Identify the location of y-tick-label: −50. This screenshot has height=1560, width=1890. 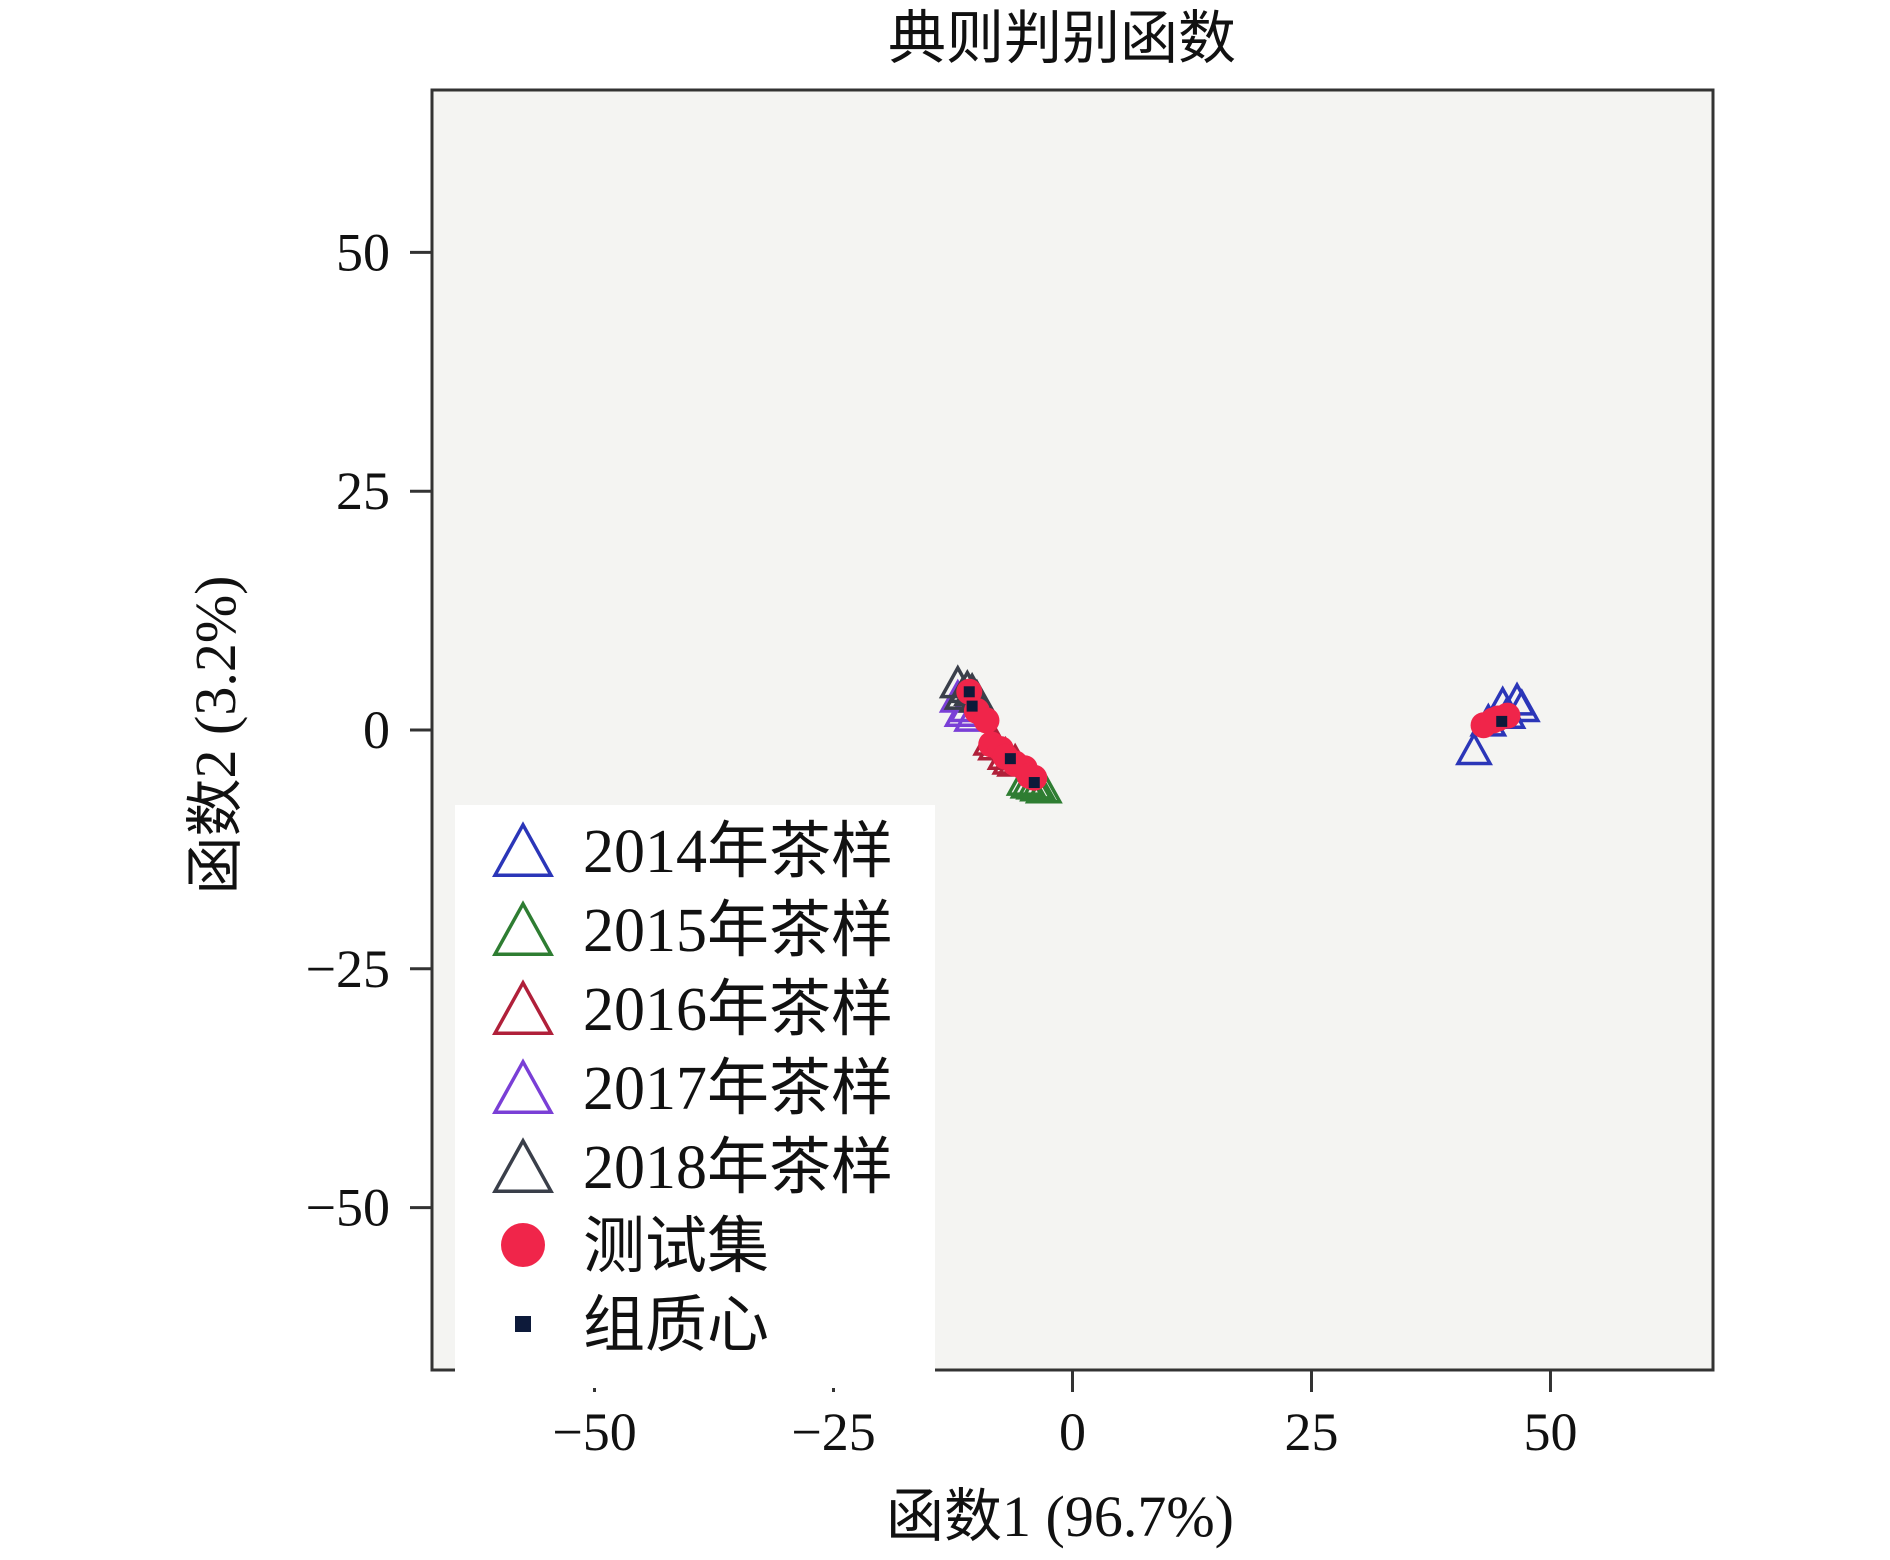
(348, 1208).